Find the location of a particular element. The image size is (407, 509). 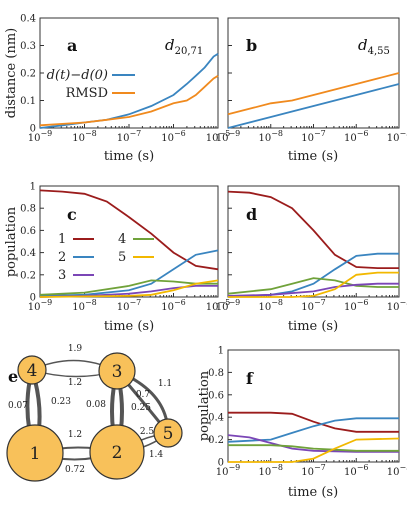

legend-a-label-2: RMSD is located at coordinates (87, 93).